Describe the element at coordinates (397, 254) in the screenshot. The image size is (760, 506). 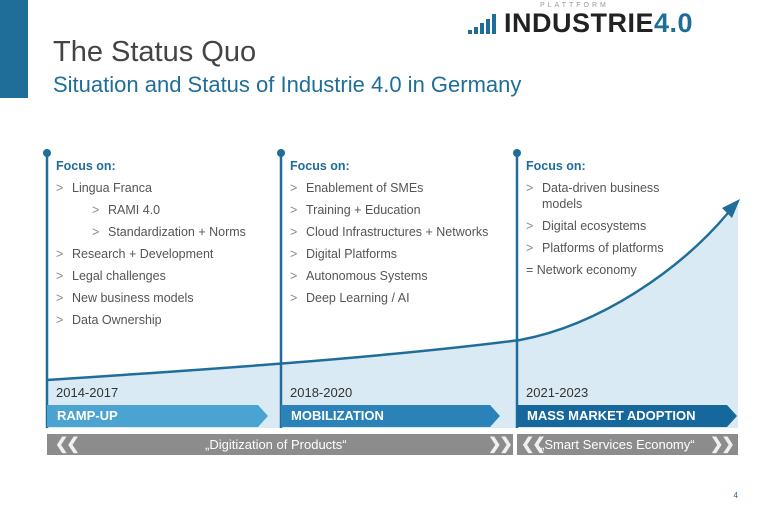
I see `list-item: Digital Platforms` at that location.